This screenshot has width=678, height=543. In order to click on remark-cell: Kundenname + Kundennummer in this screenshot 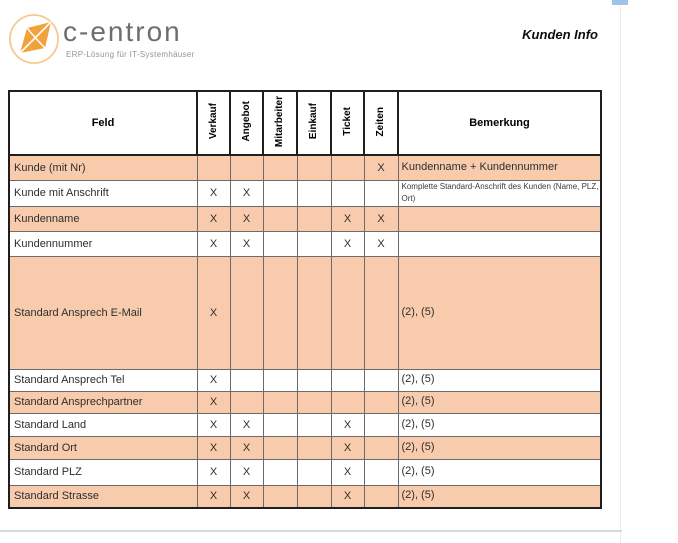, I will do `click(499, 167)`.